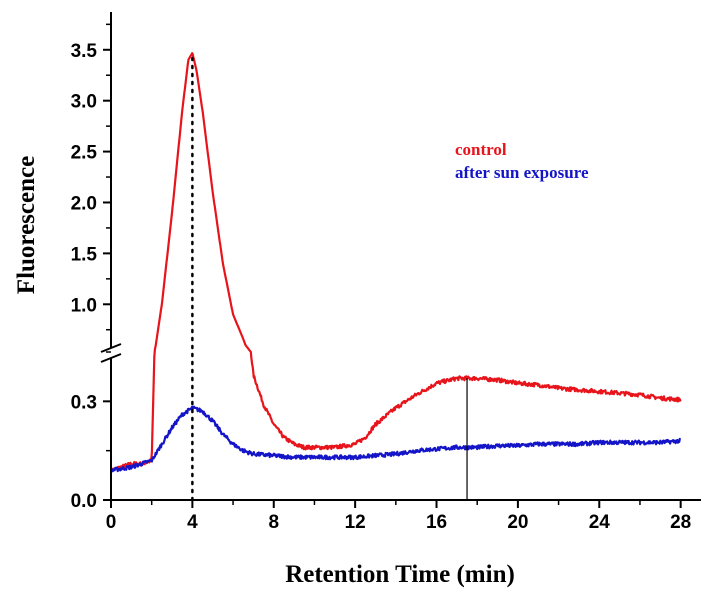 This screenshot has height=590, width=704. What do you see at coordinates (84, 501) in the screenshot?
I see `y-tick-label: 0.0` at bounding box center [84, 501].